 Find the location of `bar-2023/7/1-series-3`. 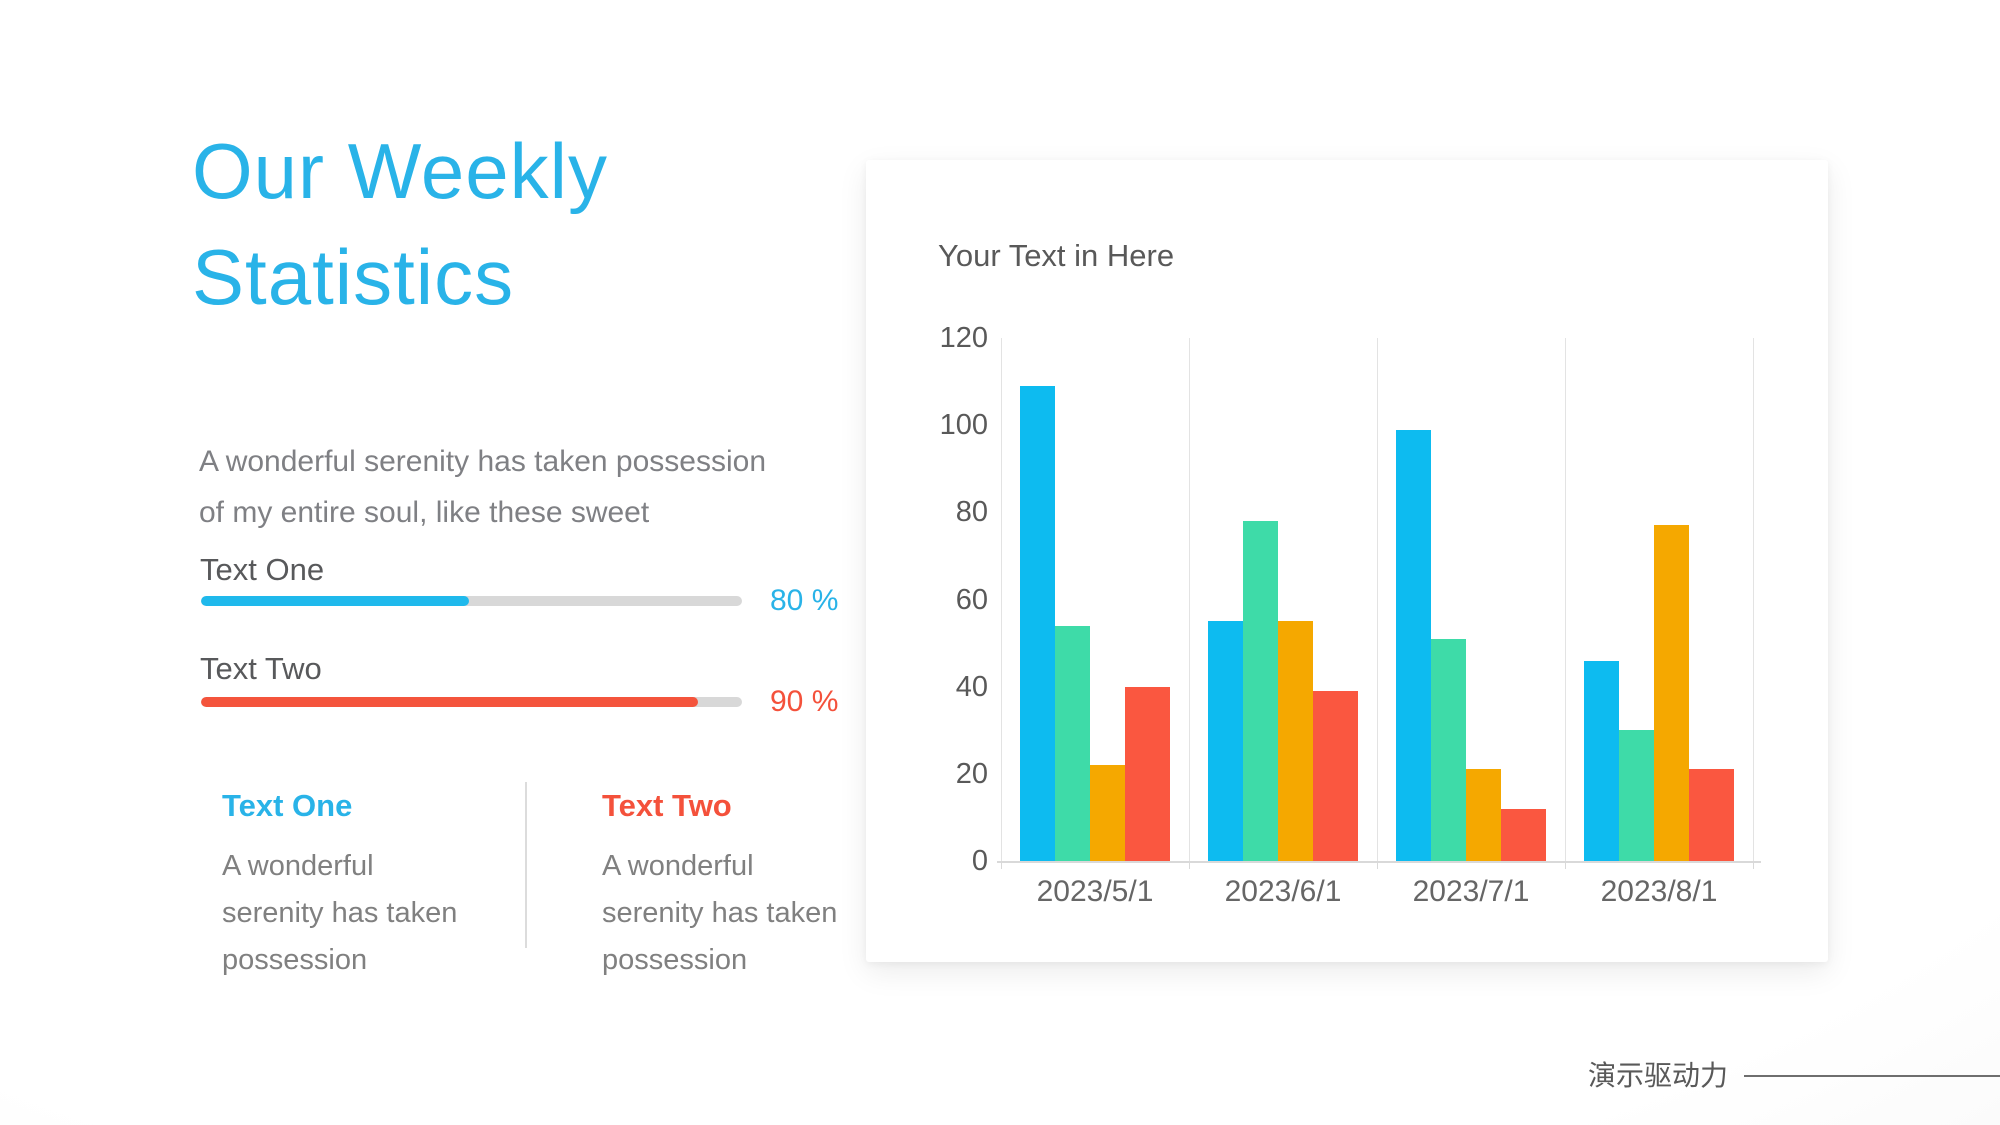

bar-2023/7/1-series-3 is located at coordinates (1483, 815).